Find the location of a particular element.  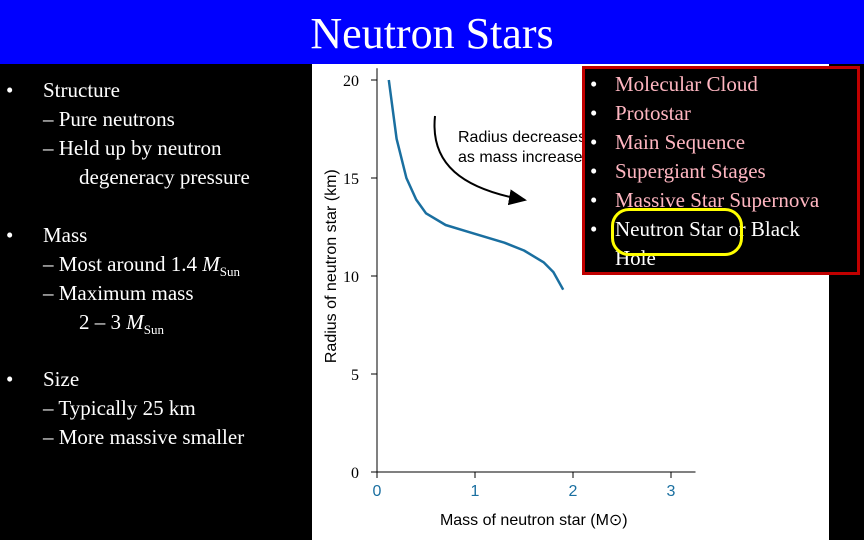

mass-item-2: – Maximum mass is located at coordinates (118, 293).